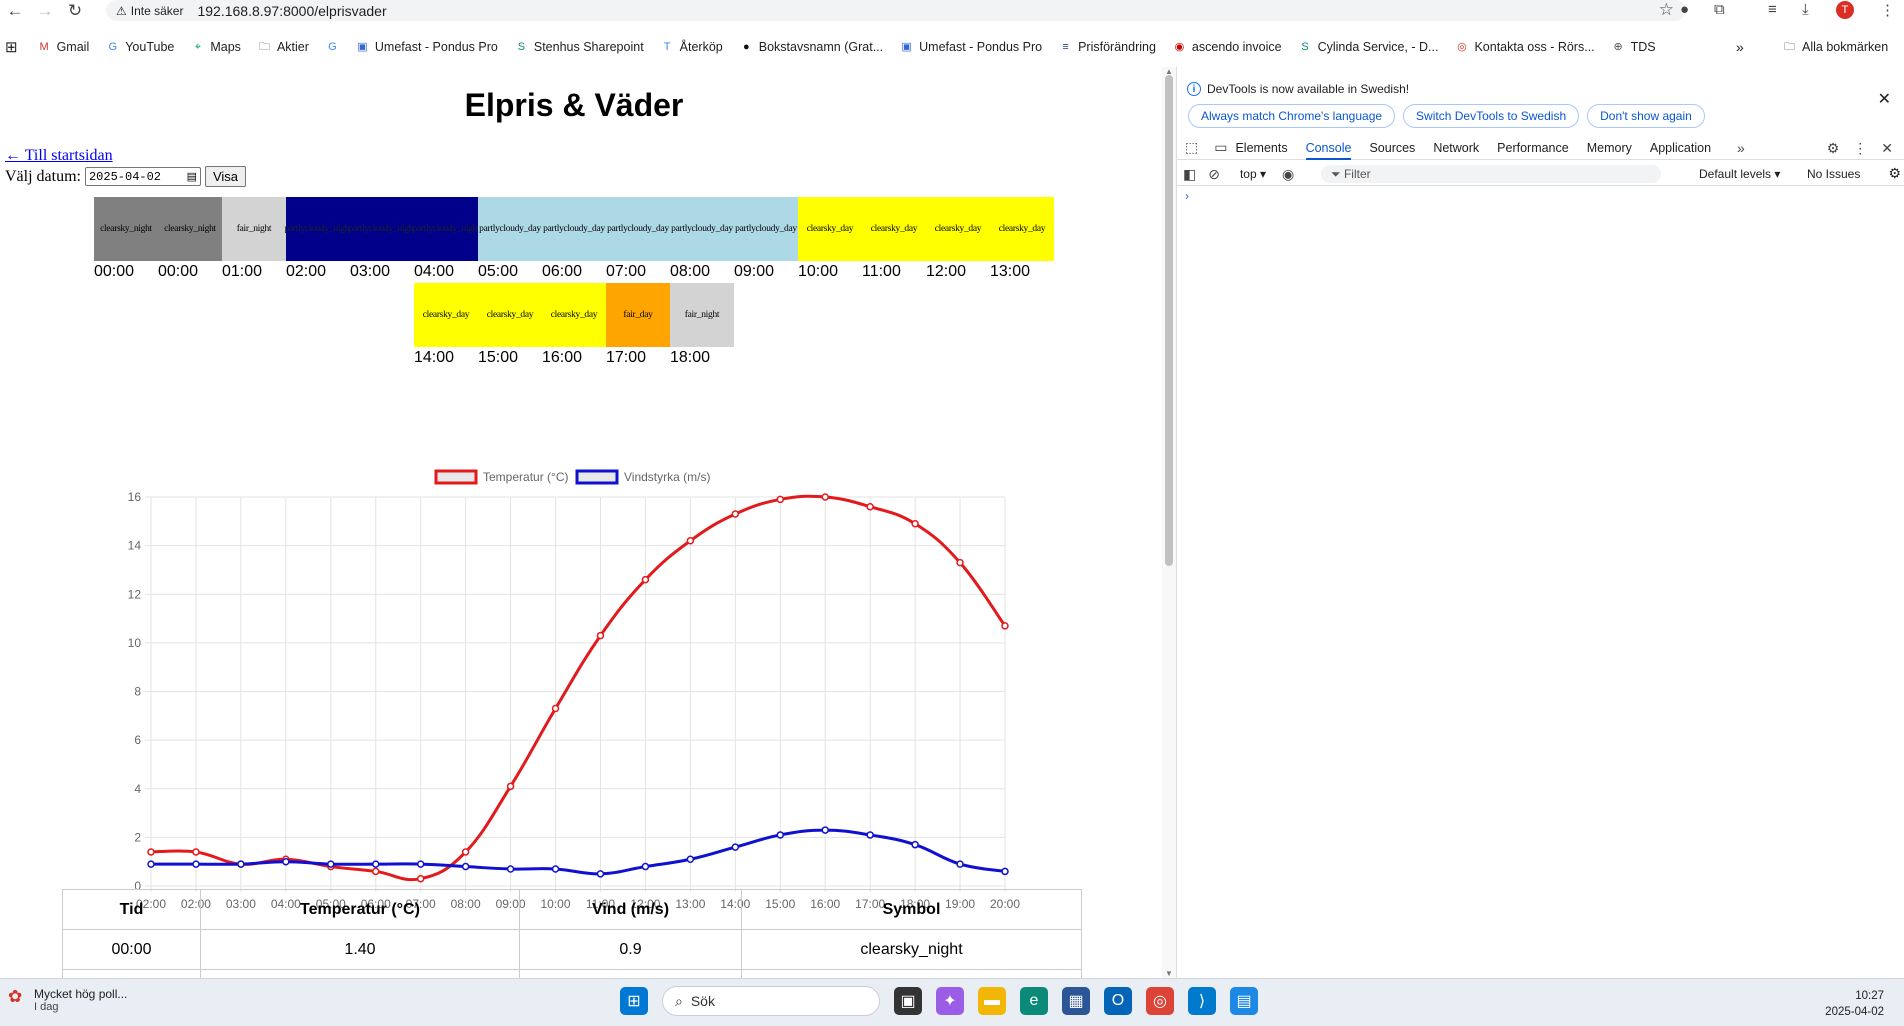  I want to click on settings-icon: ⚙, so click(1833, 148).